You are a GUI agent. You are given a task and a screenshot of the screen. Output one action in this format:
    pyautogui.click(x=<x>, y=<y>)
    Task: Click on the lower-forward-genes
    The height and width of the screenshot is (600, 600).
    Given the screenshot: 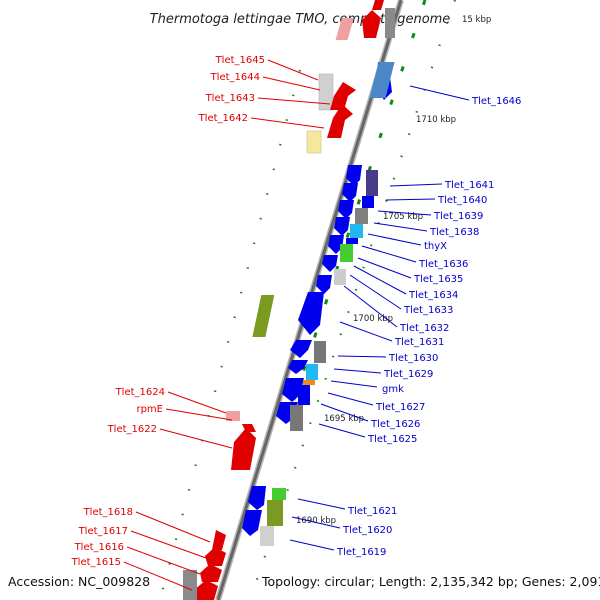 What is the action you would take?
    pyautogui.click(x=264, y=516)
    